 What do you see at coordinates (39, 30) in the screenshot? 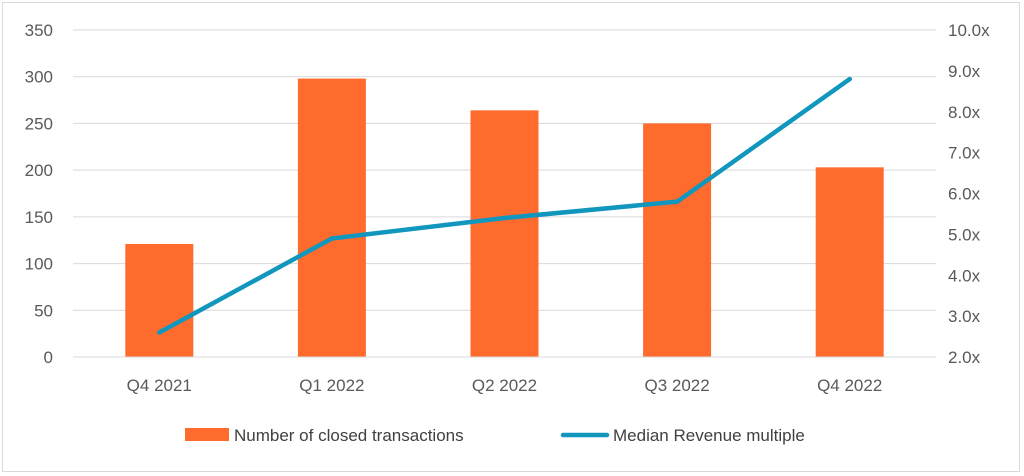
I see `y-tick-label: 350` at bounding box center [39, 30].